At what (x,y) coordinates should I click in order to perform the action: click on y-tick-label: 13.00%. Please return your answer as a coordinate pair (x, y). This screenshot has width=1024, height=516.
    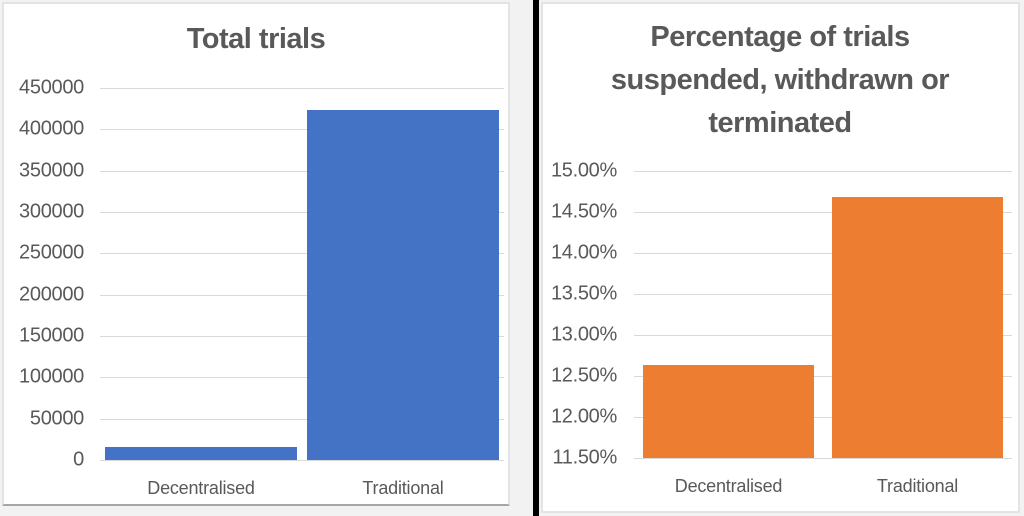
    Looking at the image, I should click on (583, 334).